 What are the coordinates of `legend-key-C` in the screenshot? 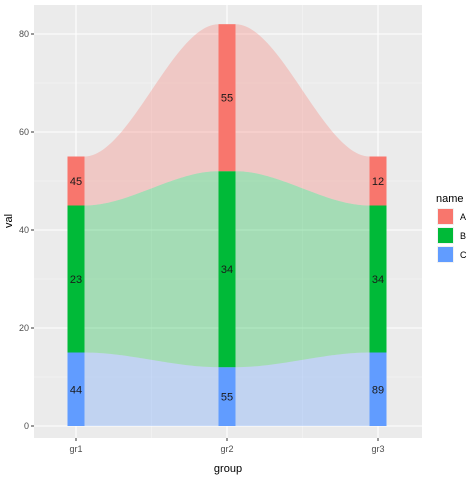 It's located at (445, 254).